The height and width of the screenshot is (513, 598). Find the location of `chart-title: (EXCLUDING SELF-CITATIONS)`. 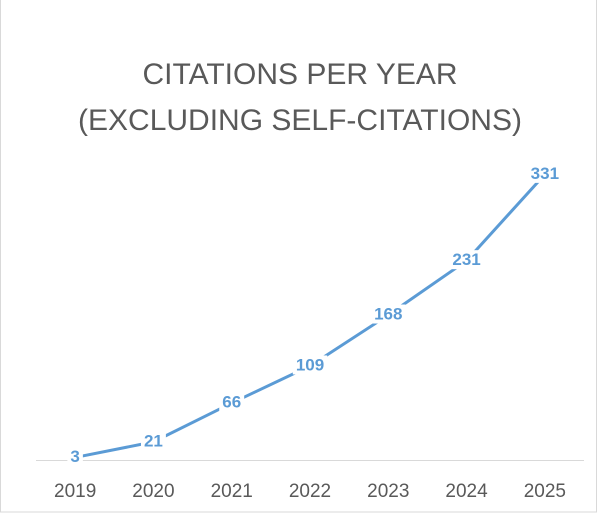

chart-title: (EXCLUDING SELF-CITATIONS) is located at coordinates (300, 120).